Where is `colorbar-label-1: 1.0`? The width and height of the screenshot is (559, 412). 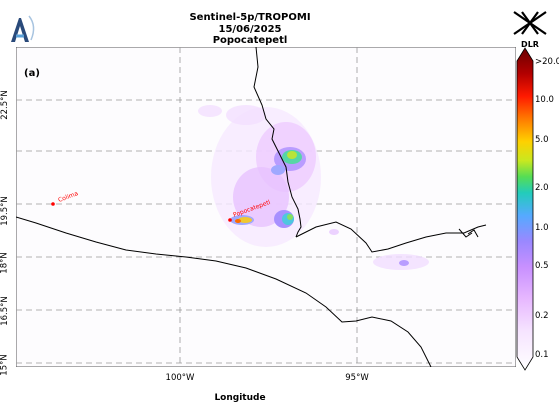 colorbar-label-1: 1.0 is located at coordinates (542, 228).